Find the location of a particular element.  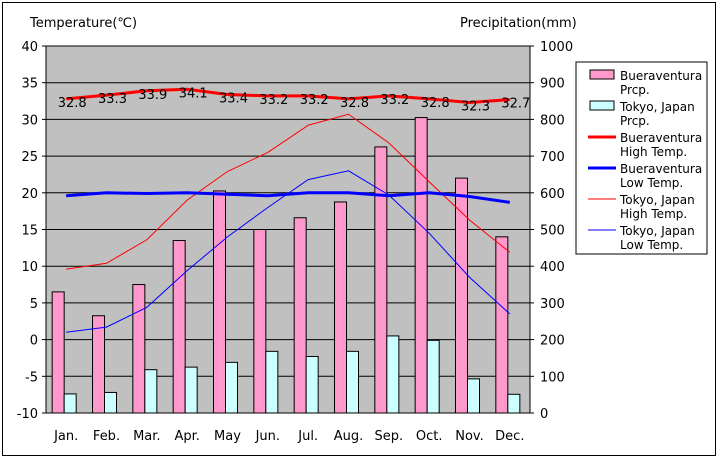

left-axis-title: Temperature(℃) is located at coordinates (83, 23).